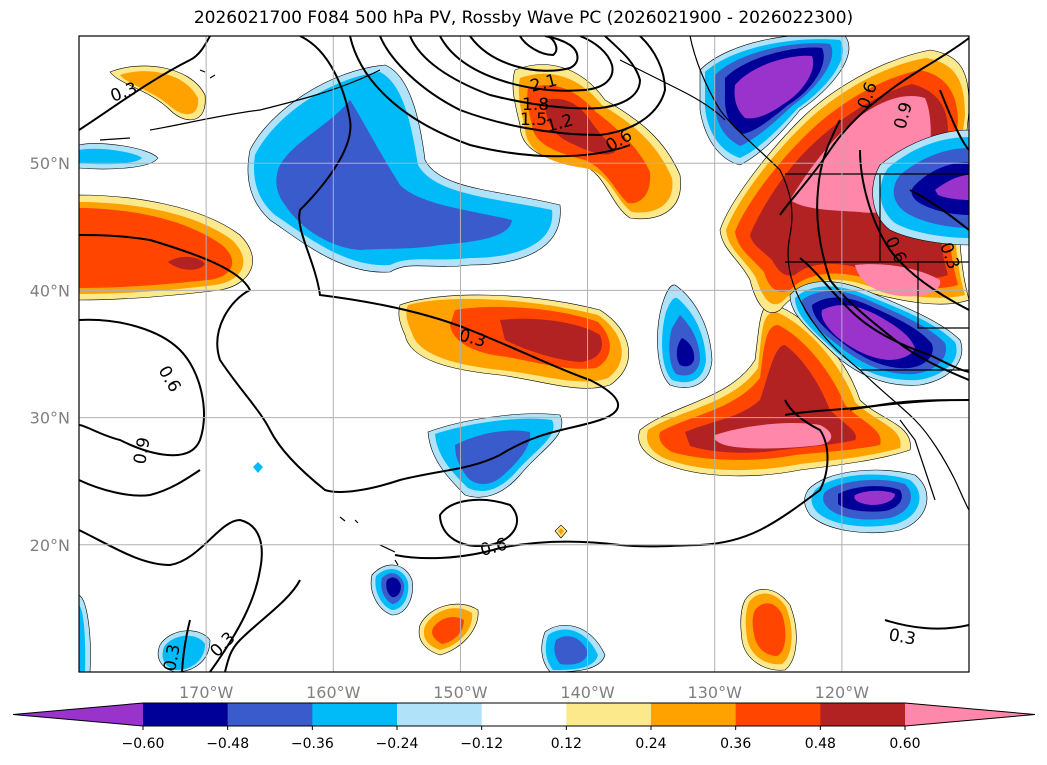  I want to click on contour-label: 1.5, so click(533, 120).